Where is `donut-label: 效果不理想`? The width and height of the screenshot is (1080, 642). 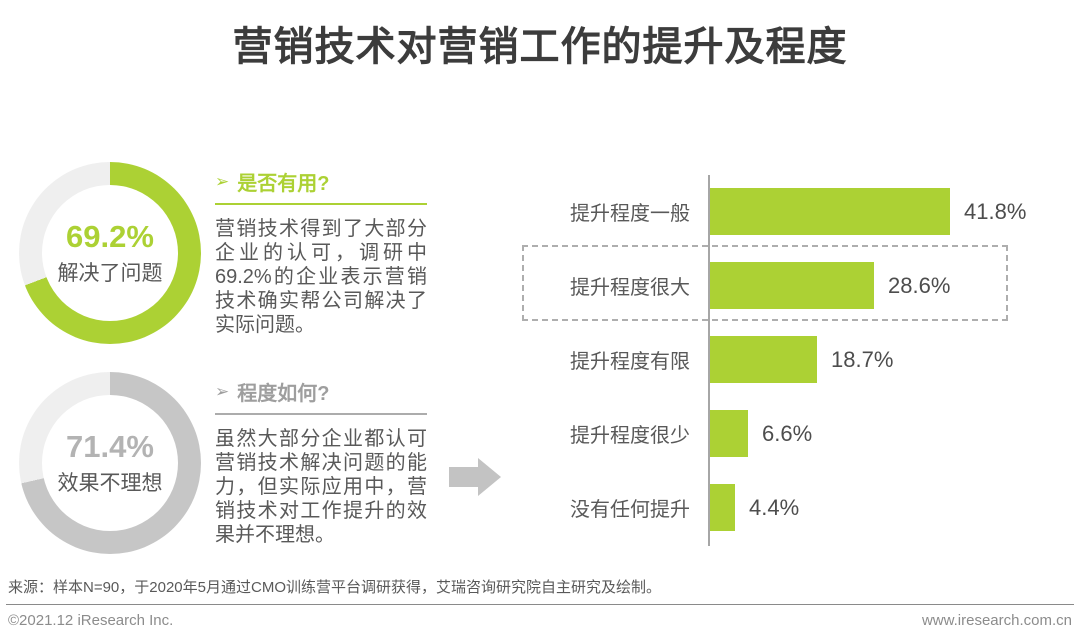
donut-label: 效果不理想 is located at coordinates (110, 483).